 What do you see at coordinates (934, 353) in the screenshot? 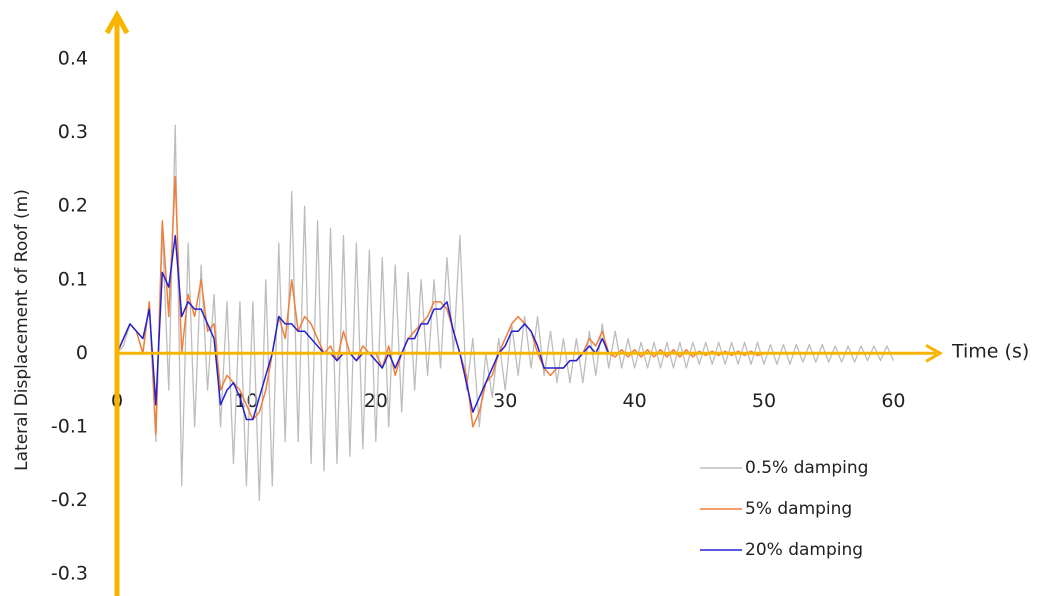
I see `x-axis-arrow` at bounding box center [934, 353].